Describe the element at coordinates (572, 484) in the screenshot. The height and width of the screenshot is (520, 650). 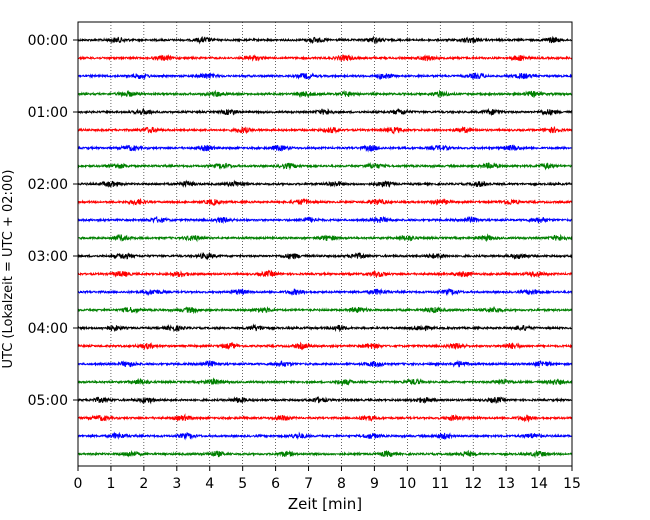
I see `x-tick-label: 15` at that location.